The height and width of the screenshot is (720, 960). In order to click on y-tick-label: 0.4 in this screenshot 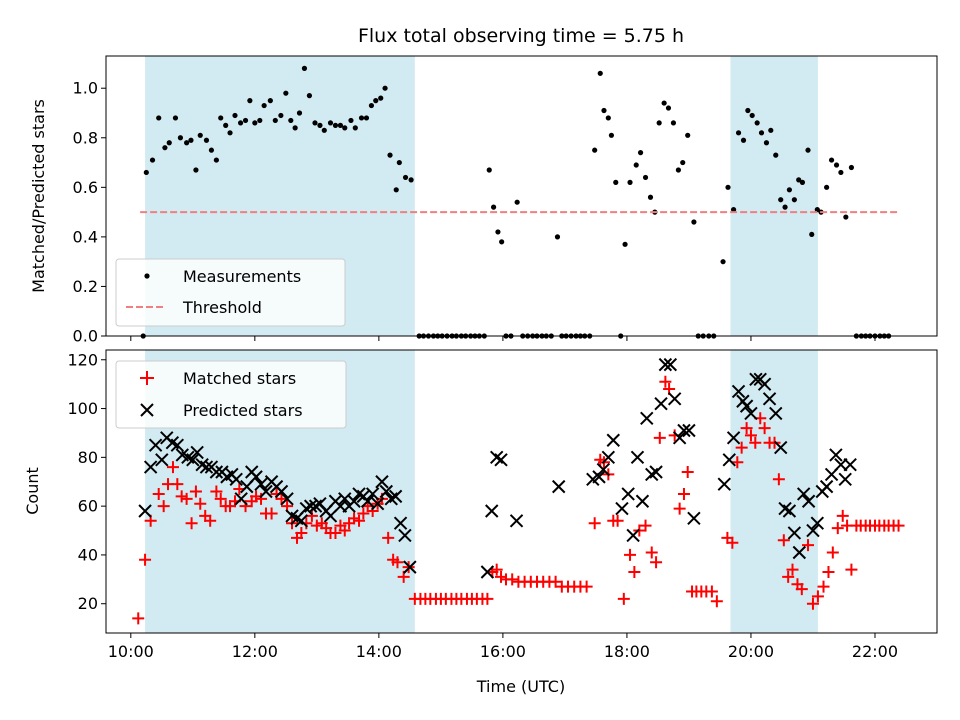, I will do `click(85, 236)`.